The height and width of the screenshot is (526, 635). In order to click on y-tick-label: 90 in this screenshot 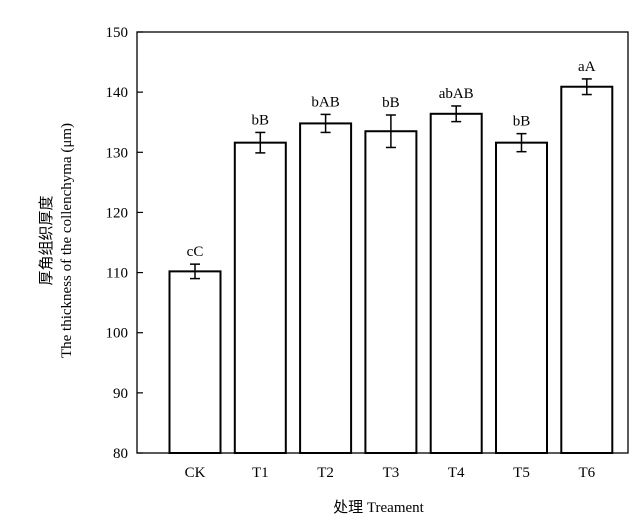, I will do `click(120, 394)`.